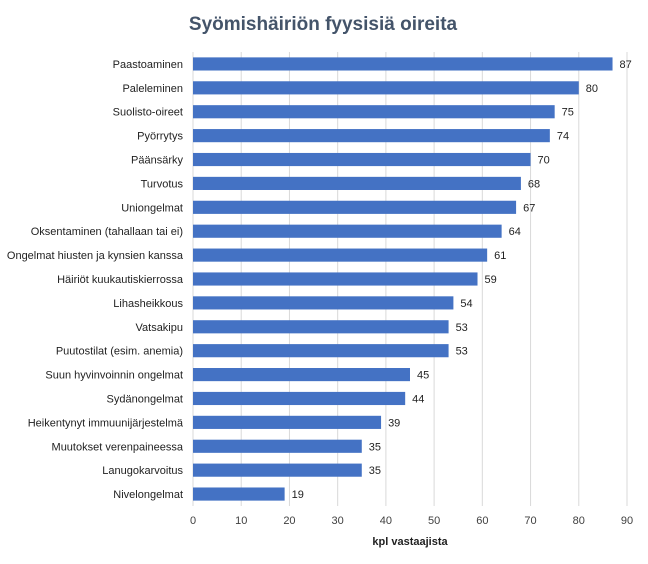 Image resolution: width=648 pixels, height=564 pixels. I want to click on x-tick-label-0: 0, so click(193, 521).